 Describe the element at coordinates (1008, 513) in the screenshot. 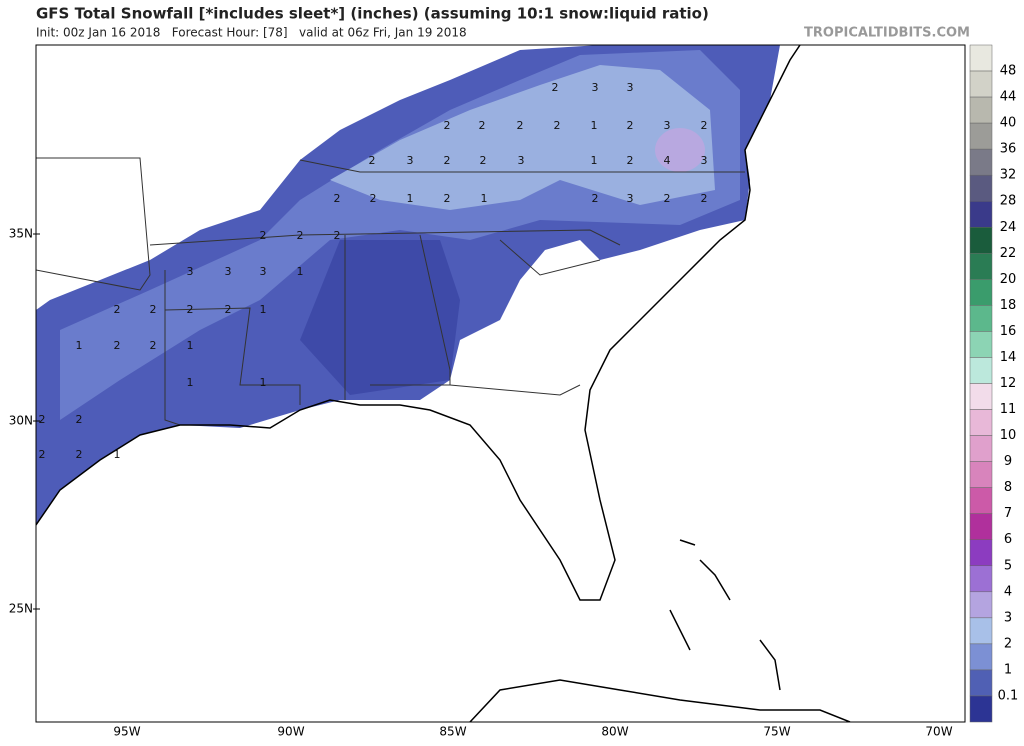

I see `colorbar-label: 7` at that location.